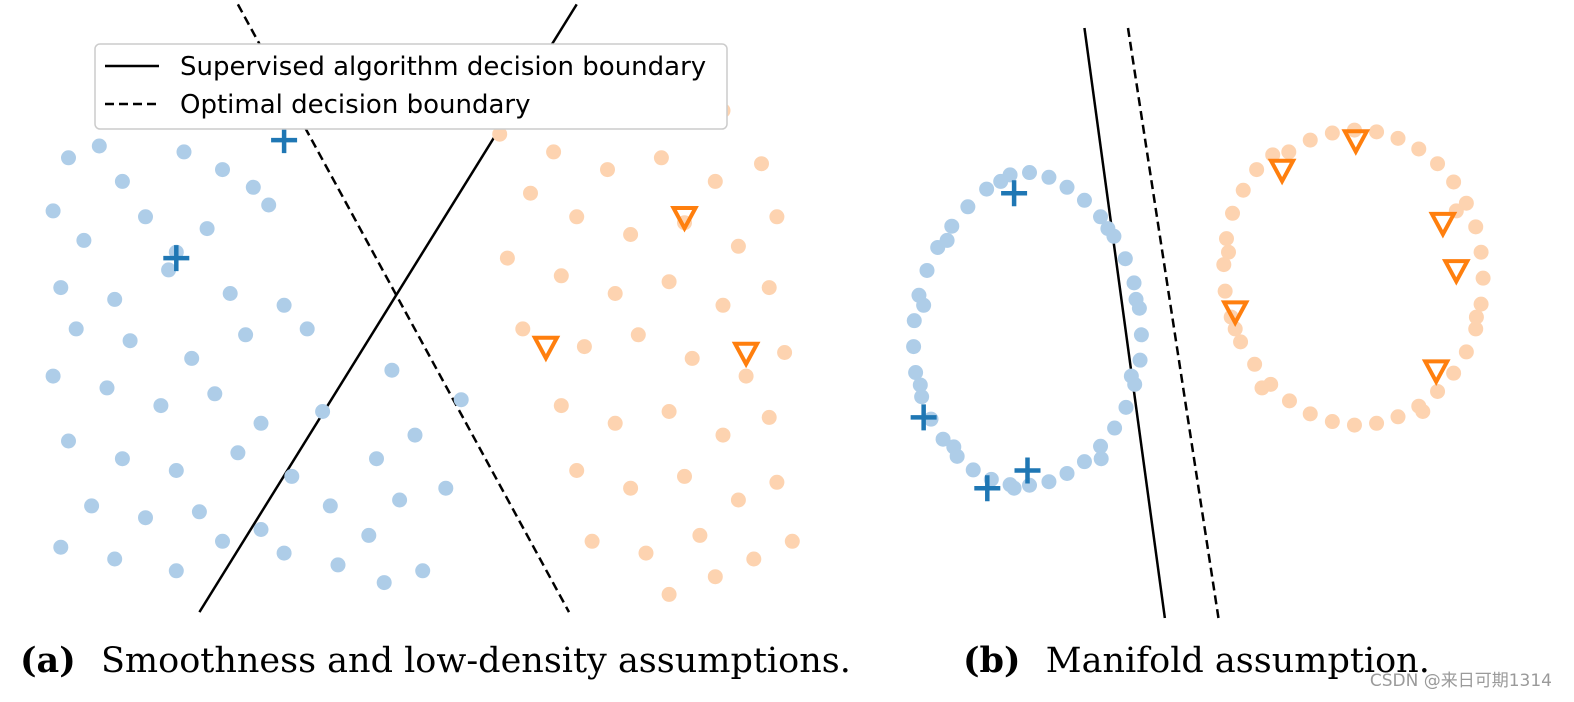  I want to click on caption-b: (b) Manifold assumption., so click(1196, 660).